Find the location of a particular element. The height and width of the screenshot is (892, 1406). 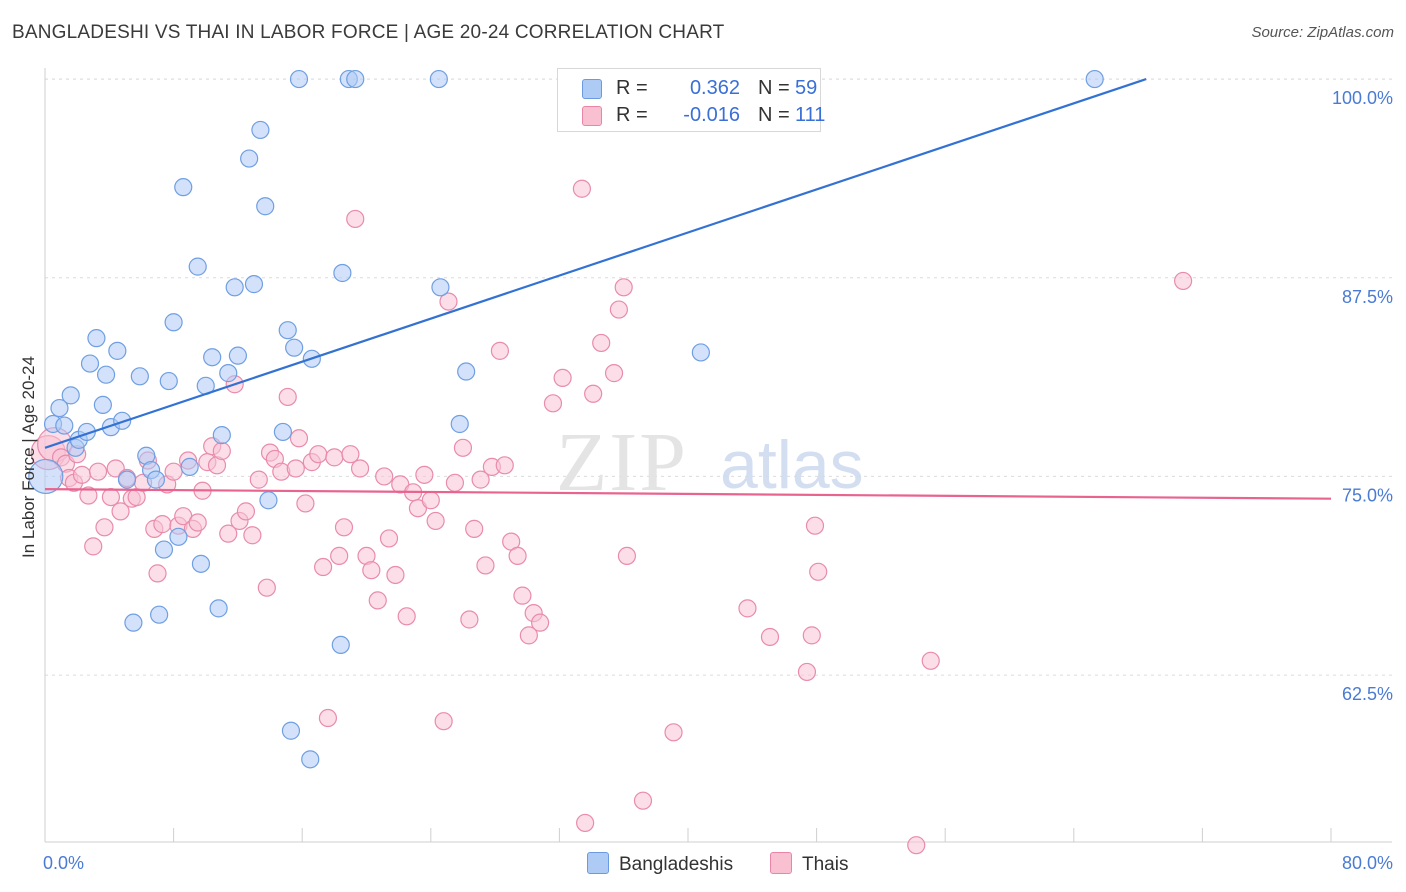

thais-n-value: 111 is located at coordinates (810, 115).